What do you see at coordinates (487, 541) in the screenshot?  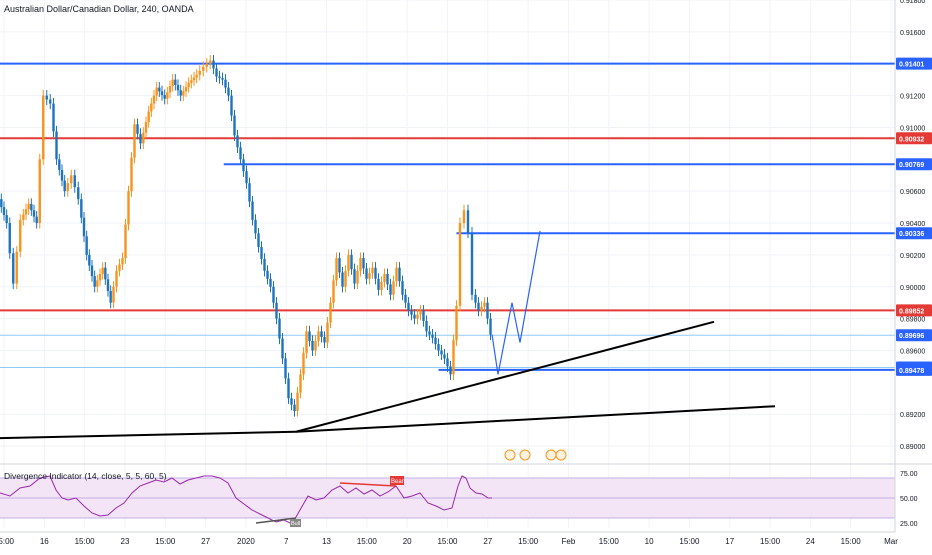 I see `time-tick-label: 27` at bounding box center [487, 541].